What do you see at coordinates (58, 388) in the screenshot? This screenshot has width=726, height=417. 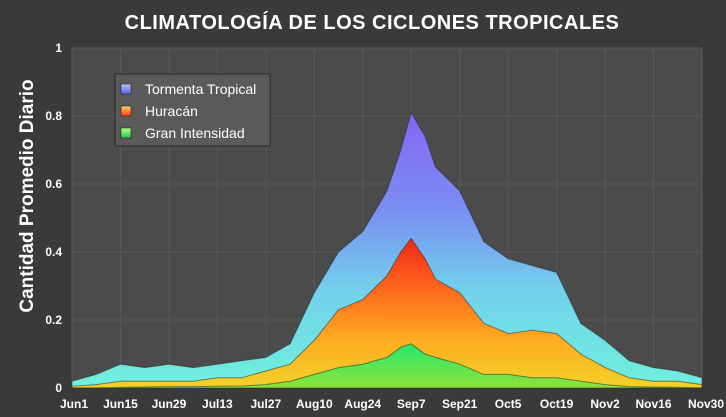 I see `y-tick-label: 0` at bounding box center [58, 388].